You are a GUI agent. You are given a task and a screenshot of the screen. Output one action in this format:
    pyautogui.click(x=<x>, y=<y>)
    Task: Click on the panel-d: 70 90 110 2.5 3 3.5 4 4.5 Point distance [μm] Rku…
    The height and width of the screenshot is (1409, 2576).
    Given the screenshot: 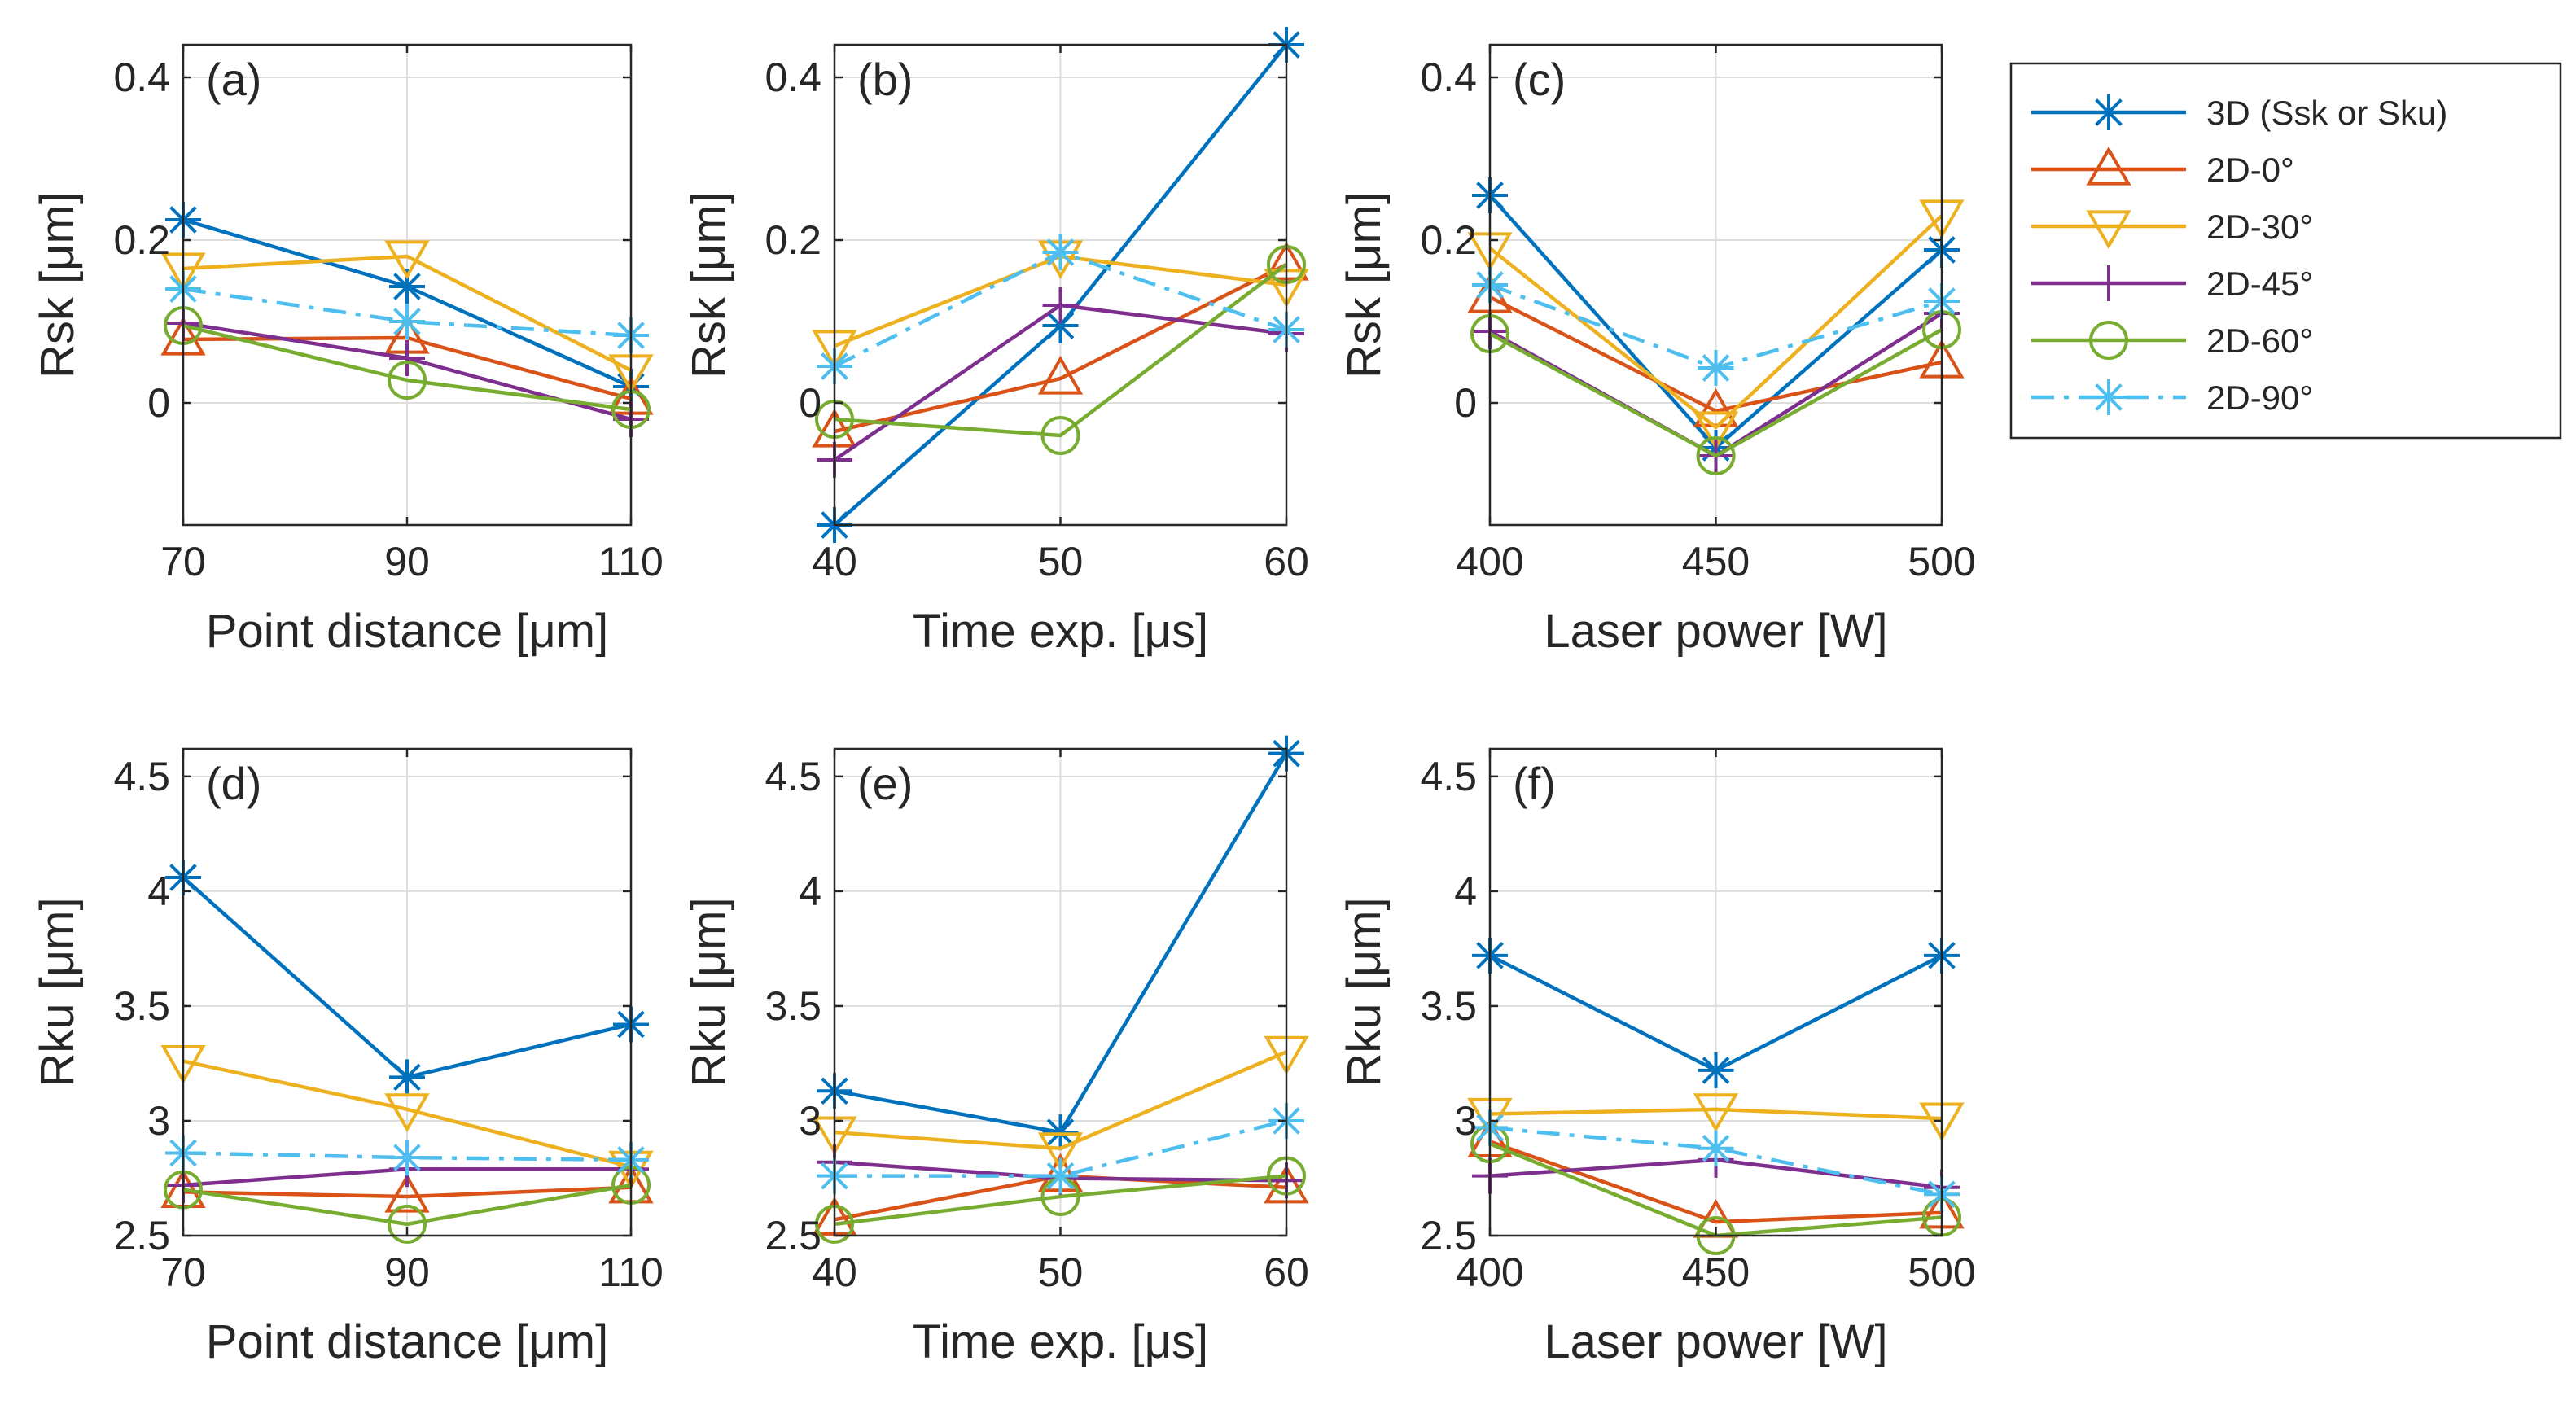 What is the action you would take?
    pyautogui.click(x=347, y=1058)
    